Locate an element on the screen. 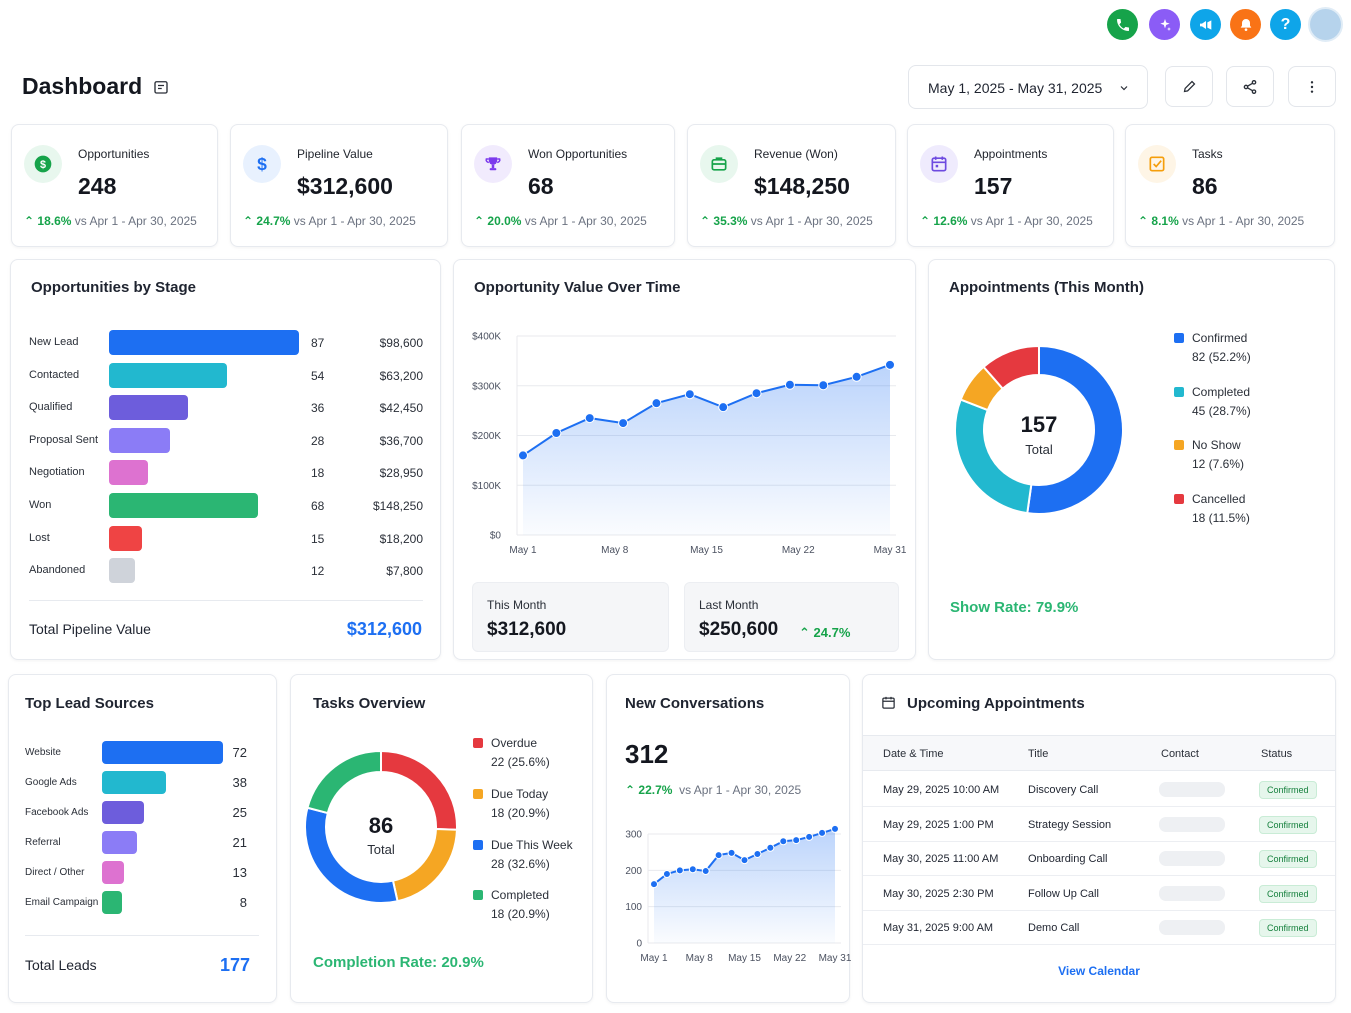 Image resolution: width=1351 pixels, height=1013 pixels. donut-slice-due-today is located at coordinates (424, 865).